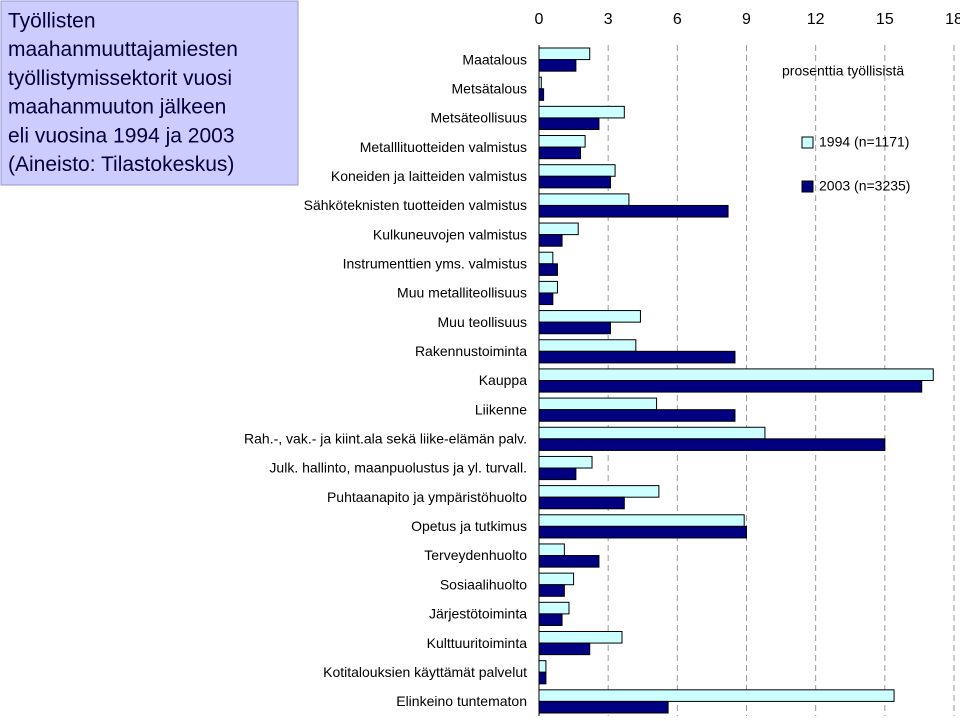  Describe the element at coordinates (501, 409) in the screenshot. I see `y-tick-label: Liikenne` at that location.